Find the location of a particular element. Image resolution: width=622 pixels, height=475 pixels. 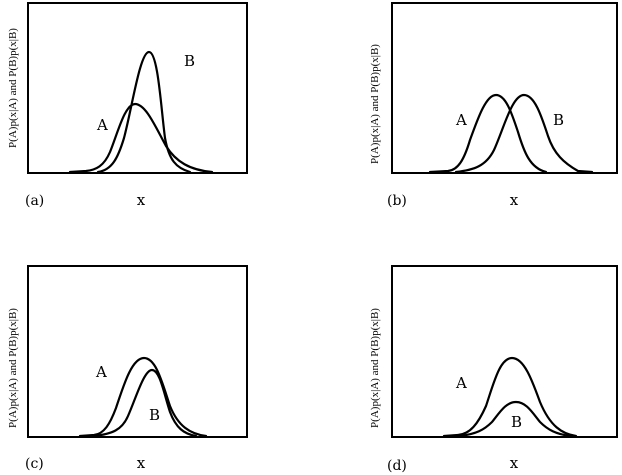

panel-d-label-a: A is located at coordinates (461, 383).